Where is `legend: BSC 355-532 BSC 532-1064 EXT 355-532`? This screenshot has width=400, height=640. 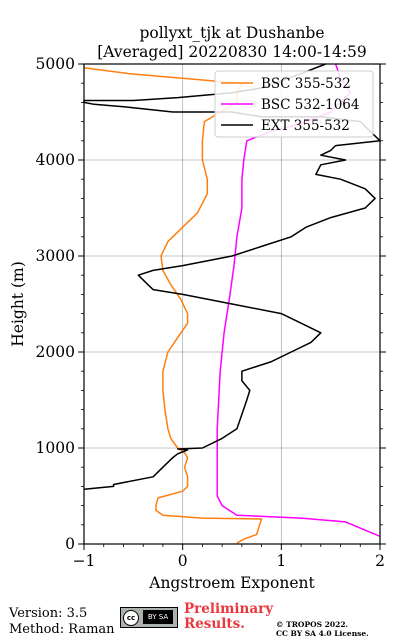
legend: BSC 355-532 BSC 532-1064 EXT 355-532 is located at coordinates (294, 104).